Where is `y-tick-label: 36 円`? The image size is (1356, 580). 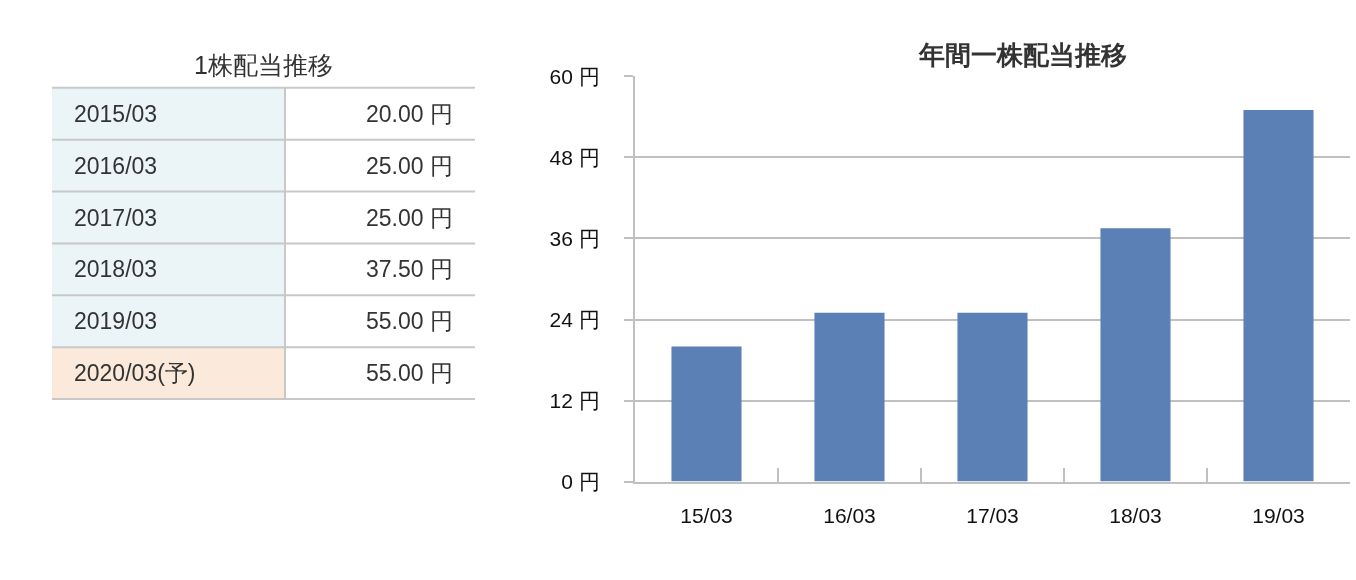
y-tick-label: 36 円 is located at coordinates (574, 238).